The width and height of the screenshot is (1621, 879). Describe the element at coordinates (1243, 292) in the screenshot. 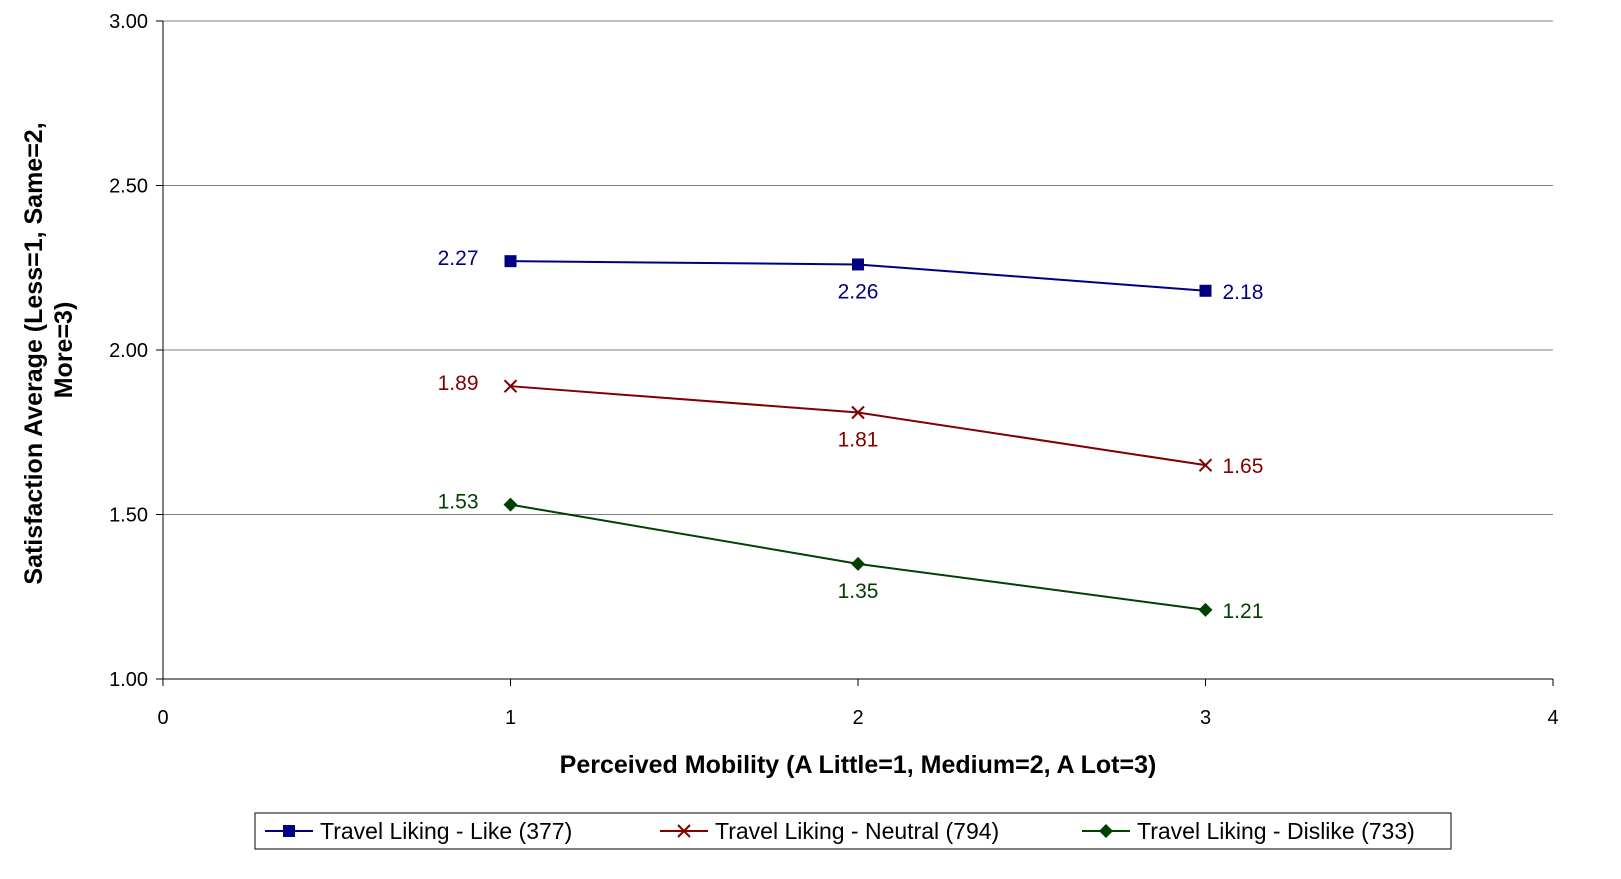

I see `data-label: 2.18` at that location.